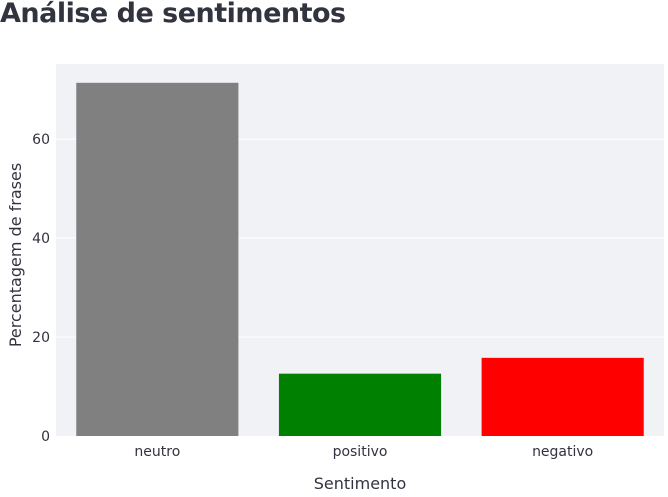  Describe the element at coordinates (360, 483) in the screenshot. I see `x-axis-title: Sentimento` at that location.